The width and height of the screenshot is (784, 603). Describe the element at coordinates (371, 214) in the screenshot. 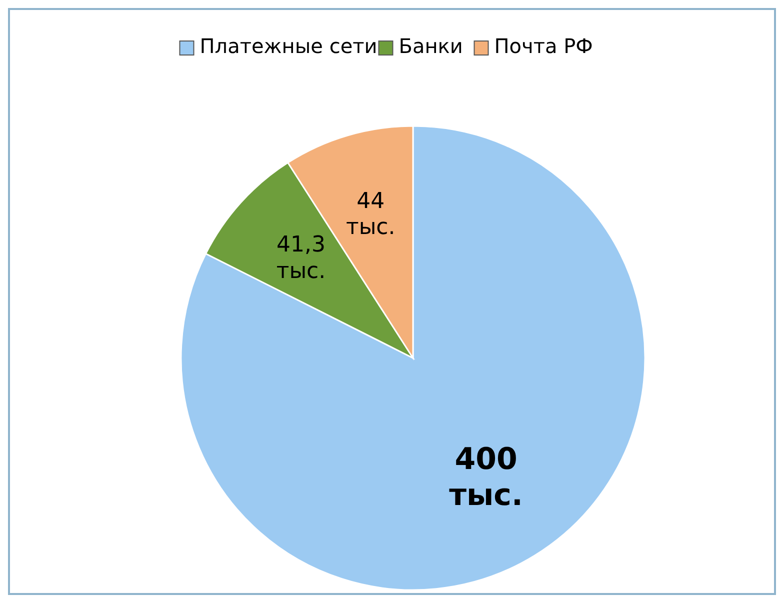

I see `data-label: 44 тыс.` at that location.